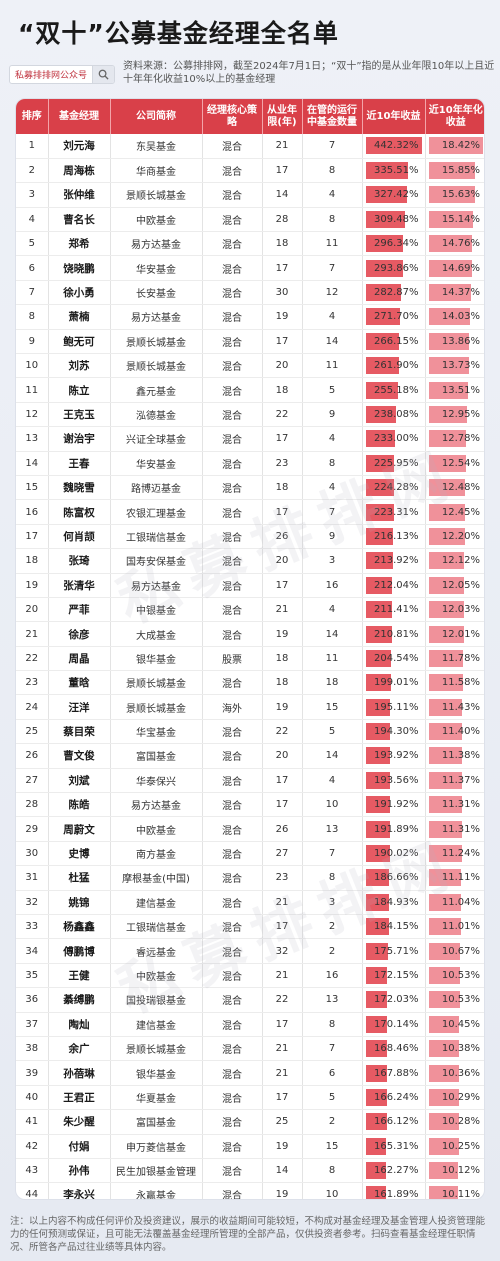  Describe the element at coordinates (332, 707) in the screenshot. I see `fund-count-cell: 15` at that location.